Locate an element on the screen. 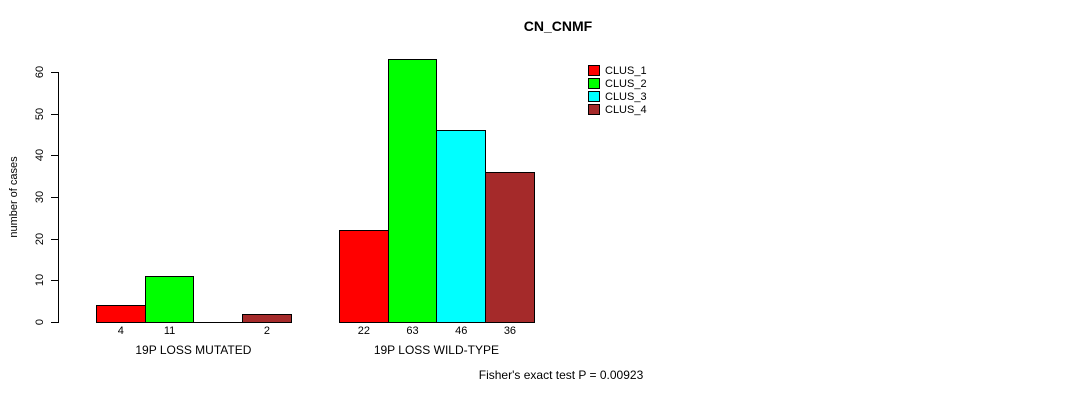  bar-value-label: 2 is located at coordinates (266, 331).